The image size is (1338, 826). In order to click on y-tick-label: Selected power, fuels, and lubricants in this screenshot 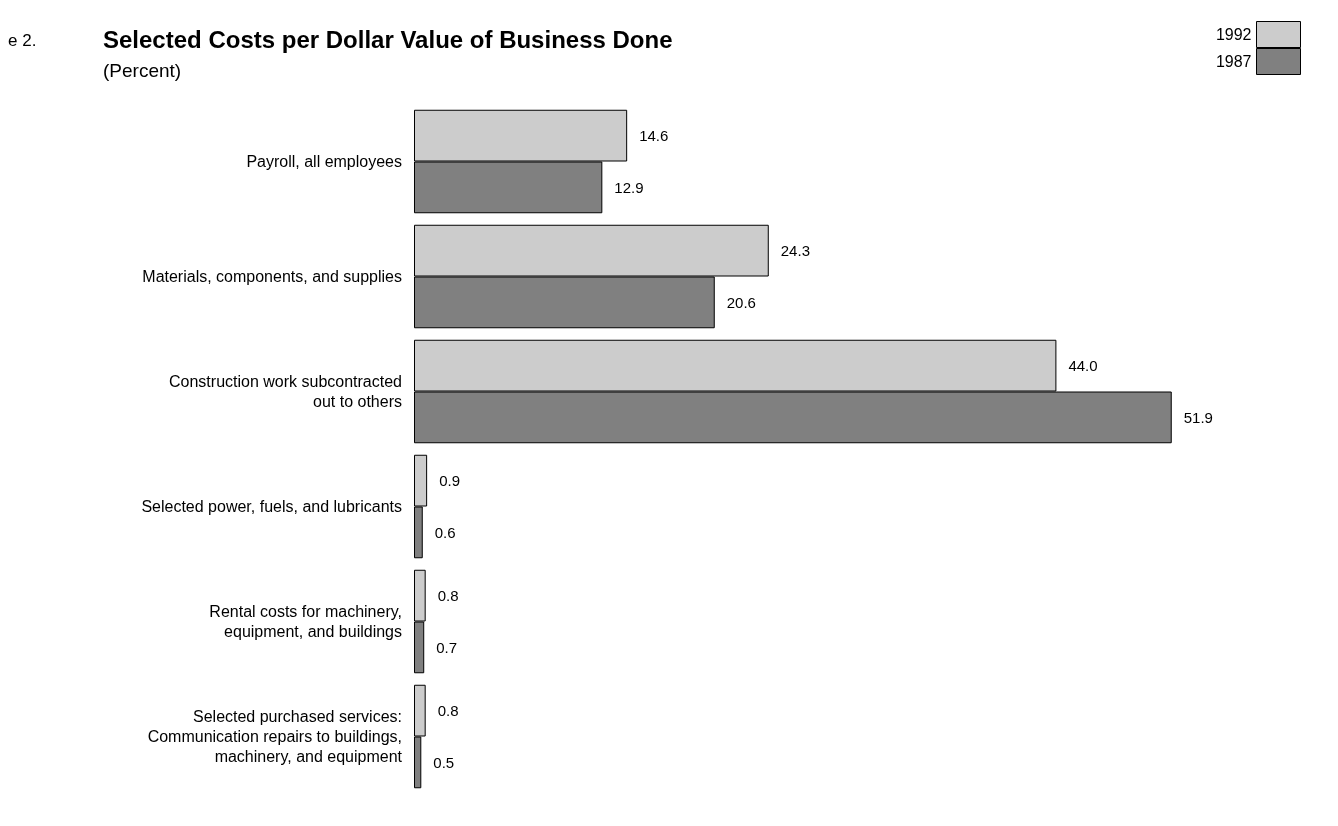, I will do `click(271, 506)`.